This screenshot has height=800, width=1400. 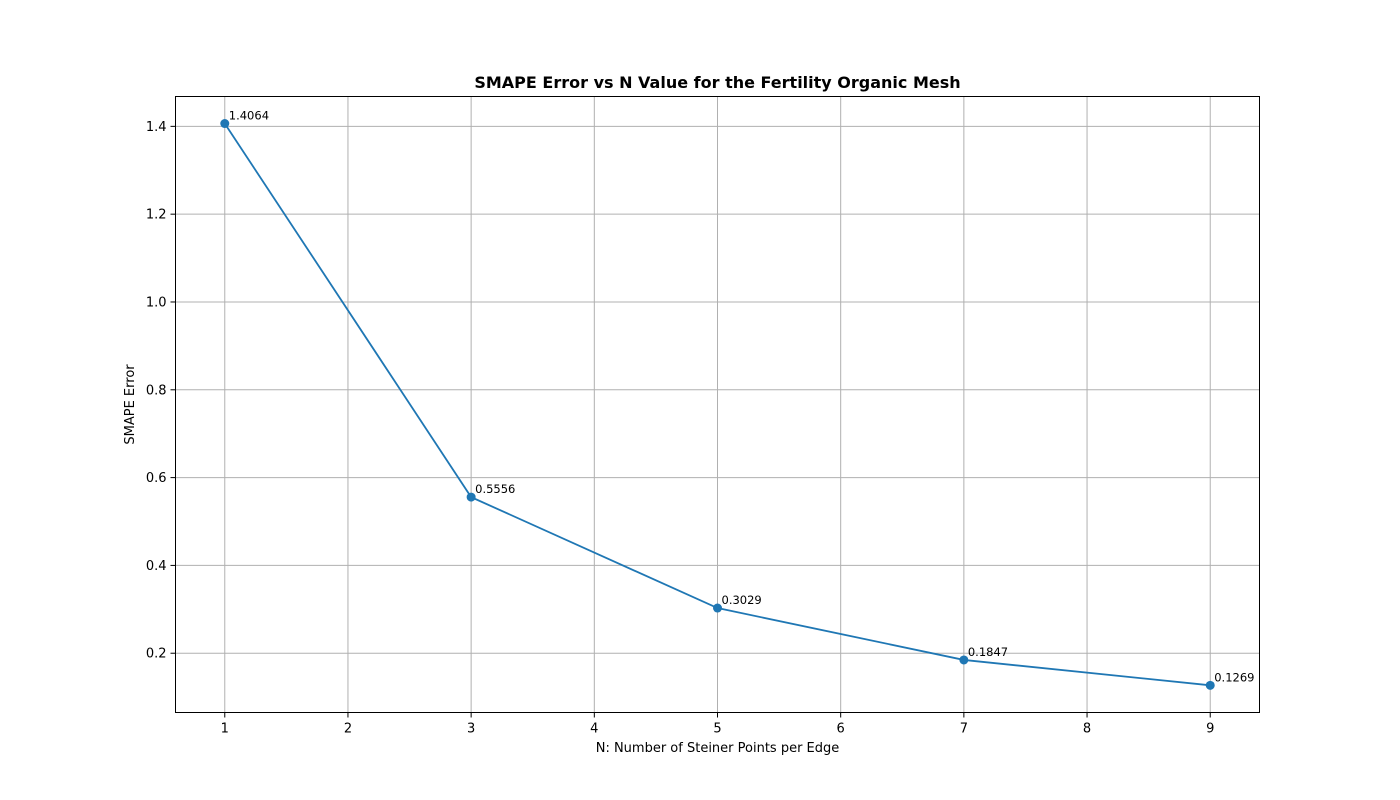 What do you see at coordinates (717, 729) in the screenshot?
I see `x-tick-label: 5` at bounding box center [717, 729].